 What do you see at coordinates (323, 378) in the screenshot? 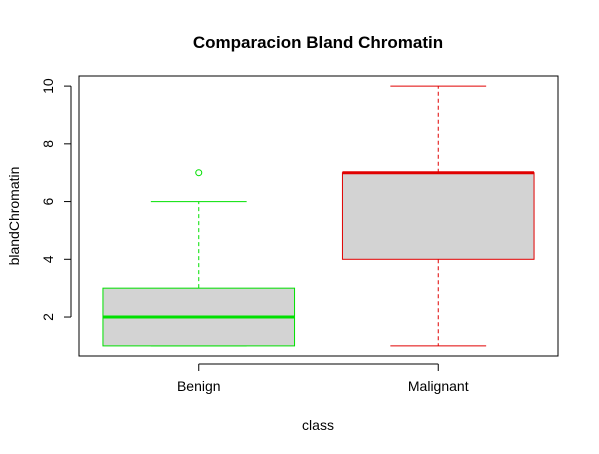
I see `x-axis: Benign Malignant` at bounding box center [323, 378].